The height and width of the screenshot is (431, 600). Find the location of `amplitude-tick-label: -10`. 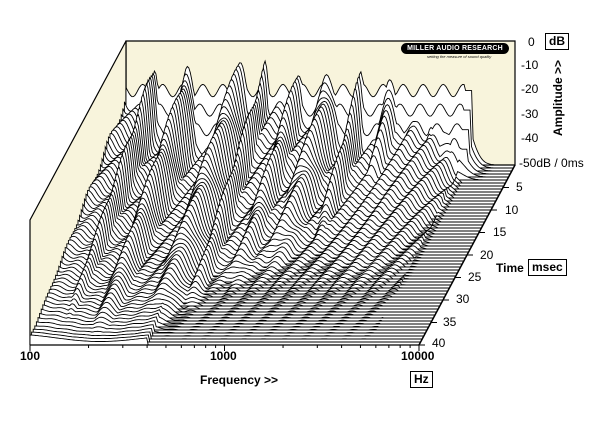

amplitude-tick-label: -10 is located at coordinates (530, 65).